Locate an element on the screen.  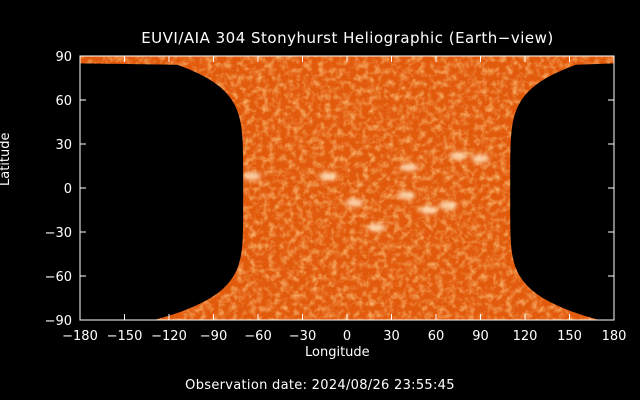
x-tick-label: −30 is located at coordinates (302, 336).